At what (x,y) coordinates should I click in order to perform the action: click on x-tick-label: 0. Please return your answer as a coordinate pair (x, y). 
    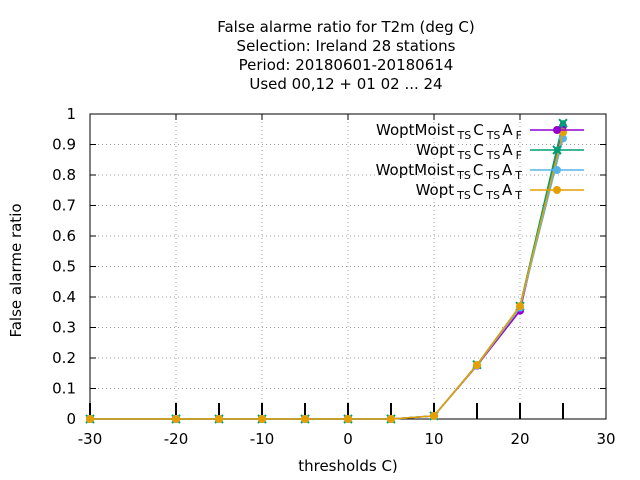
    Looking at the image, I should click on (348, 439).